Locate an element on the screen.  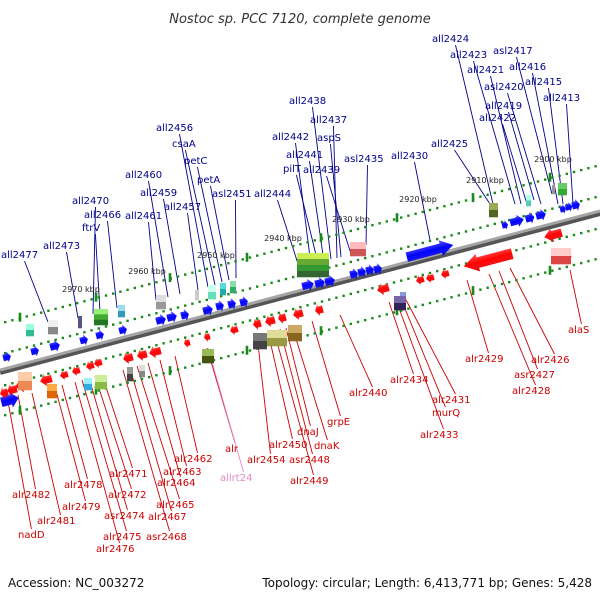
gene-label-alr2464: alr2464 is located at coordinates (176, 483).